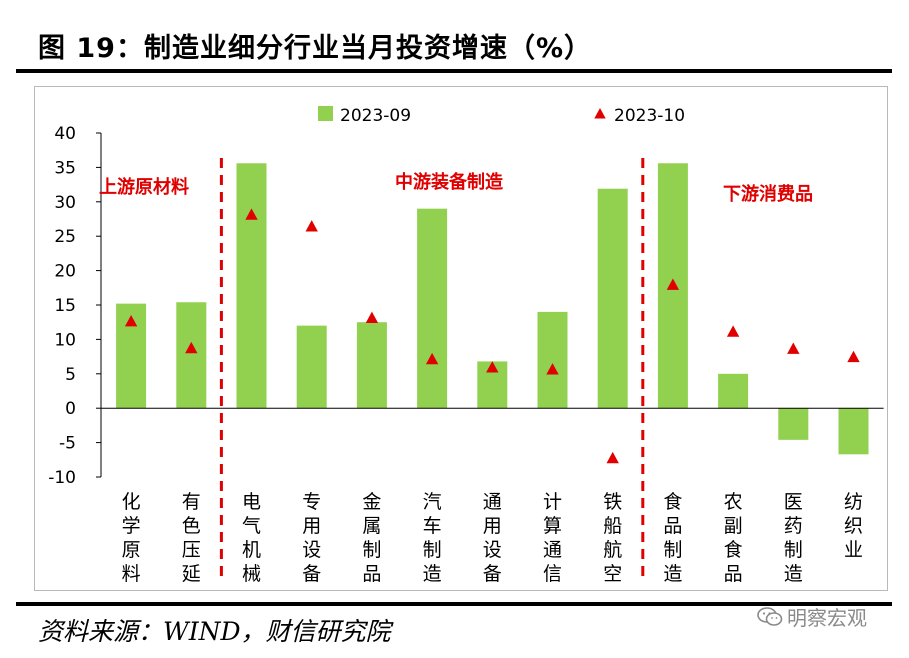 Image resolution: width=909 pixels, height=658 pixels. I want to click on x-tick-label: 纺织业, so click(853, 526).